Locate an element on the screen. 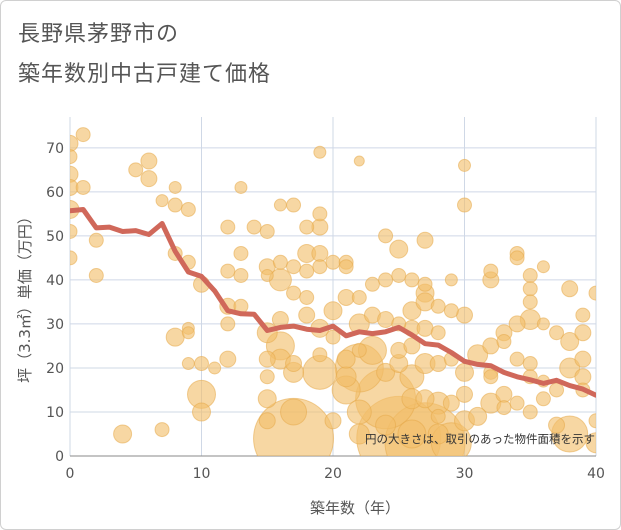  chart-title-line-2: 築年数別中古戸建て価格 is located at coordinates (145, 74).